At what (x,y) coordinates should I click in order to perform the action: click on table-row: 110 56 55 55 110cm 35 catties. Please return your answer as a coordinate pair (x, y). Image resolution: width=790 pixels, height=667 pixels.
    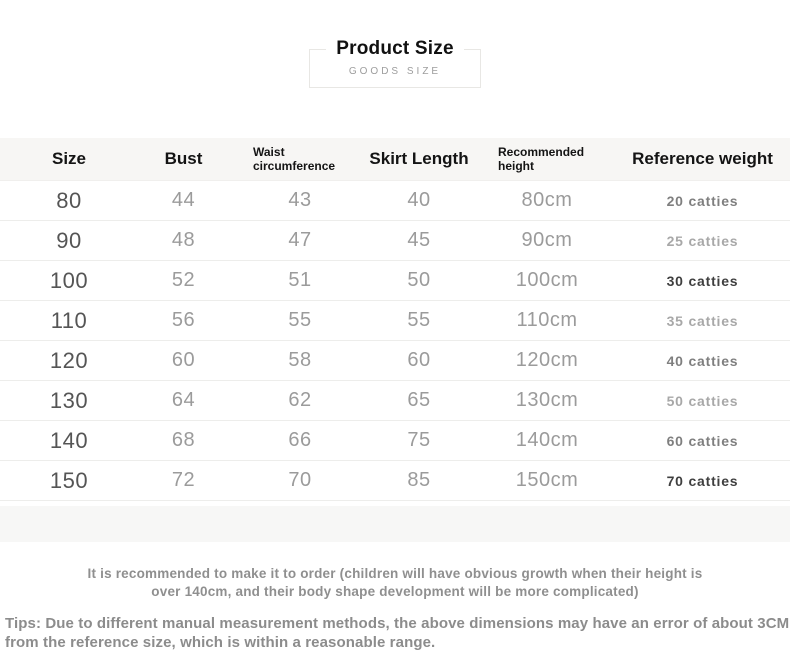
    Looking at the image, I should click on (395, 321).